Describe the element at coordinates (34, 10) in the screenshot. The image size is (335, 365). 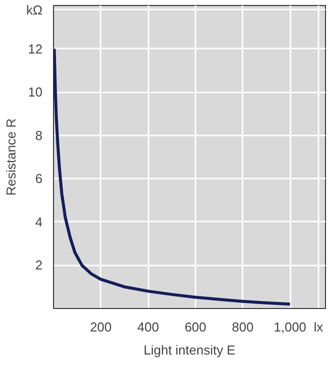
I see `y-tick-label: kΩ` at that location.